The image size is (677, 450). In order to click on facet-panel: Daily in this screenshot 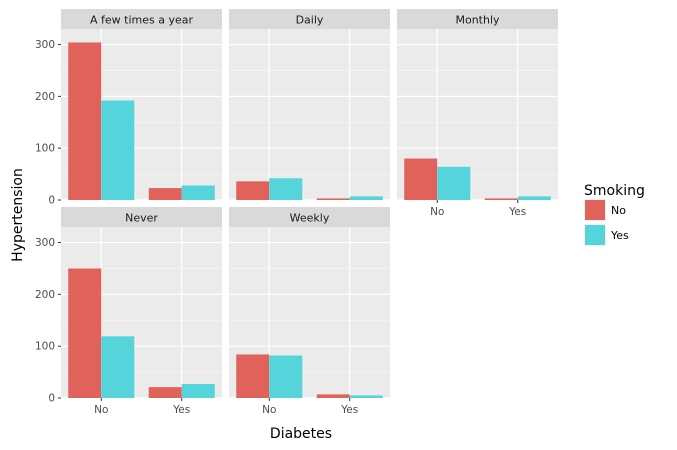, I will do `click(309, 105)`.